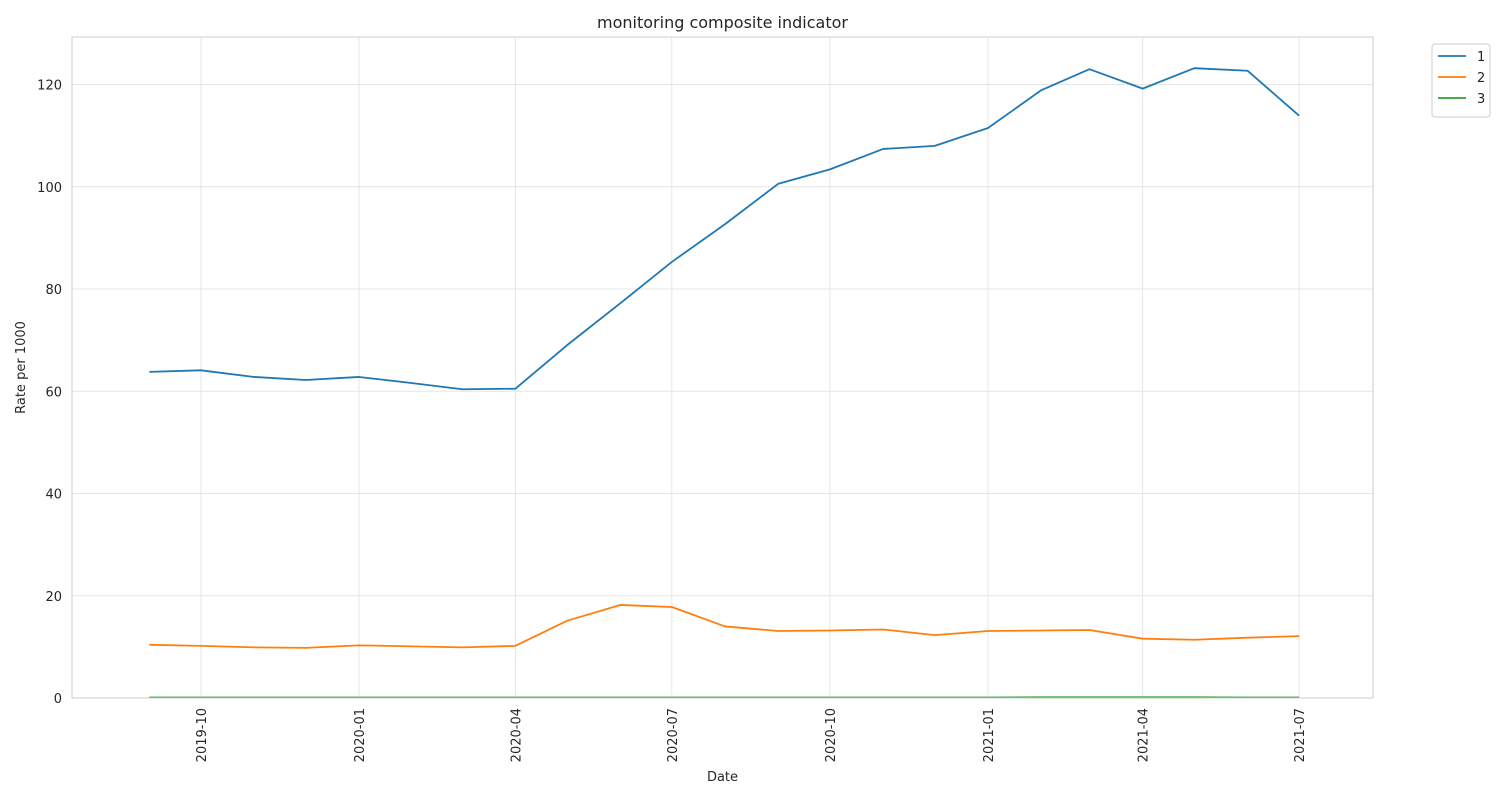  I want to click on y-tick-label: 120, so click(49, 86).